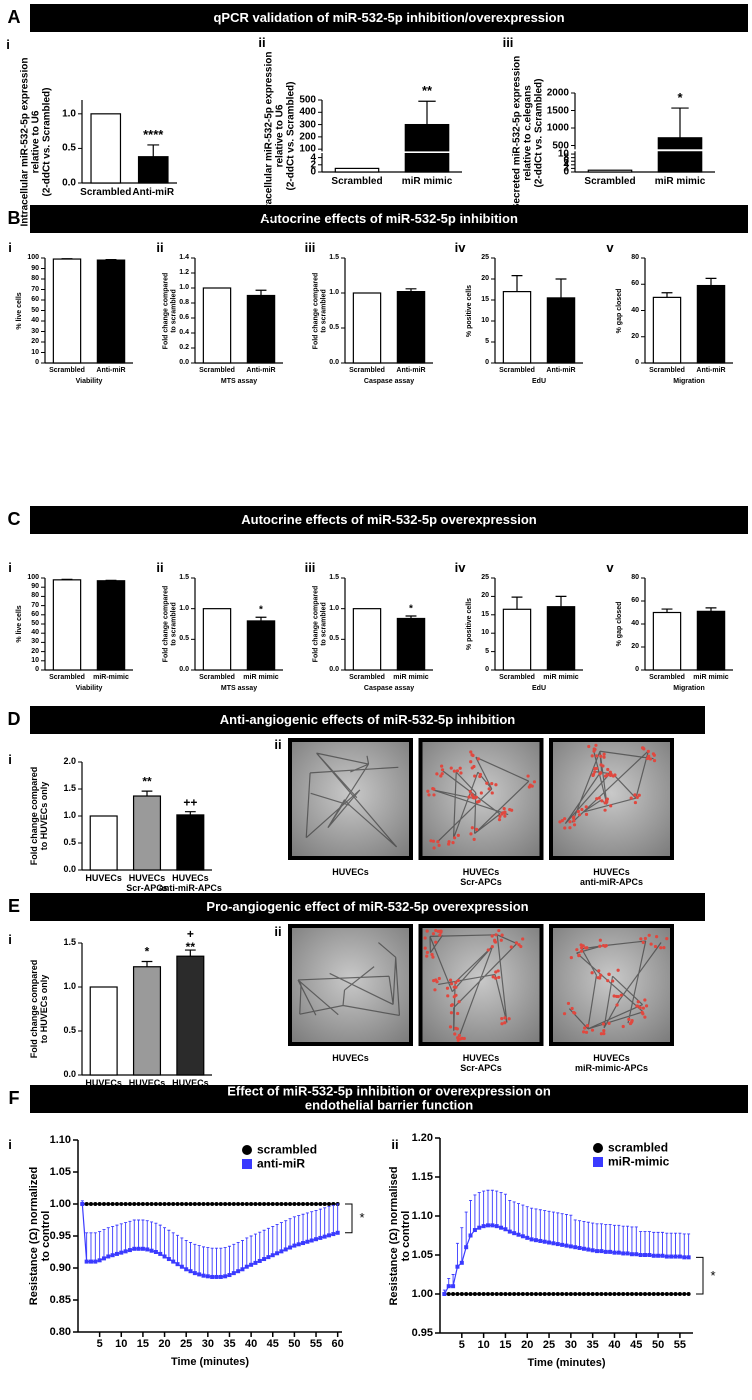 The height and width of the screenshot is (1400, 752). I want to click on significance-label: *, so click(147, 951).